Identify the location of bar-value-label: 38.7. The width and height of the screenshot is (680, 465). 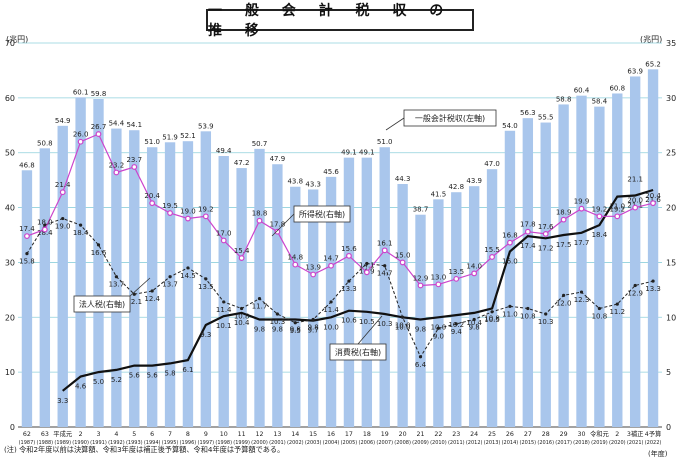
(421, 210).